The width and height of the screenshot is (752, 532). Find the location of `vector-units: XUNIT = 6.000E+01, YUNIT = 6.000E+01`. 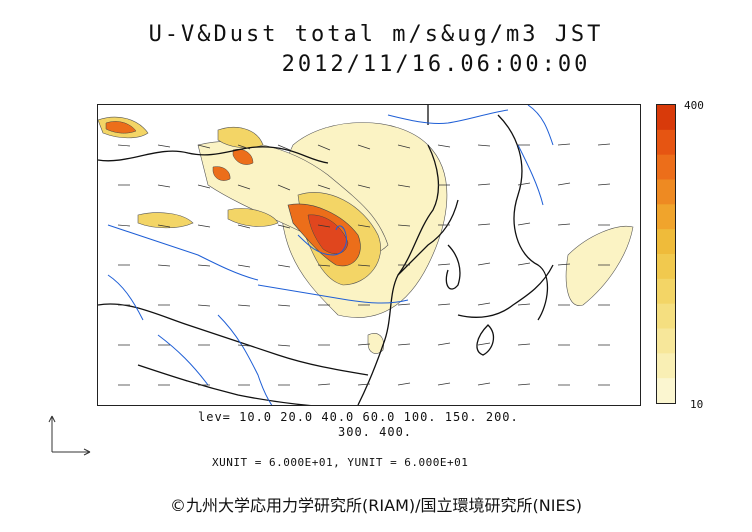

vector-units: XUNIT = 6.000E+01, YUNIT = 6.000E+01 is located at coordinates (340, 462).